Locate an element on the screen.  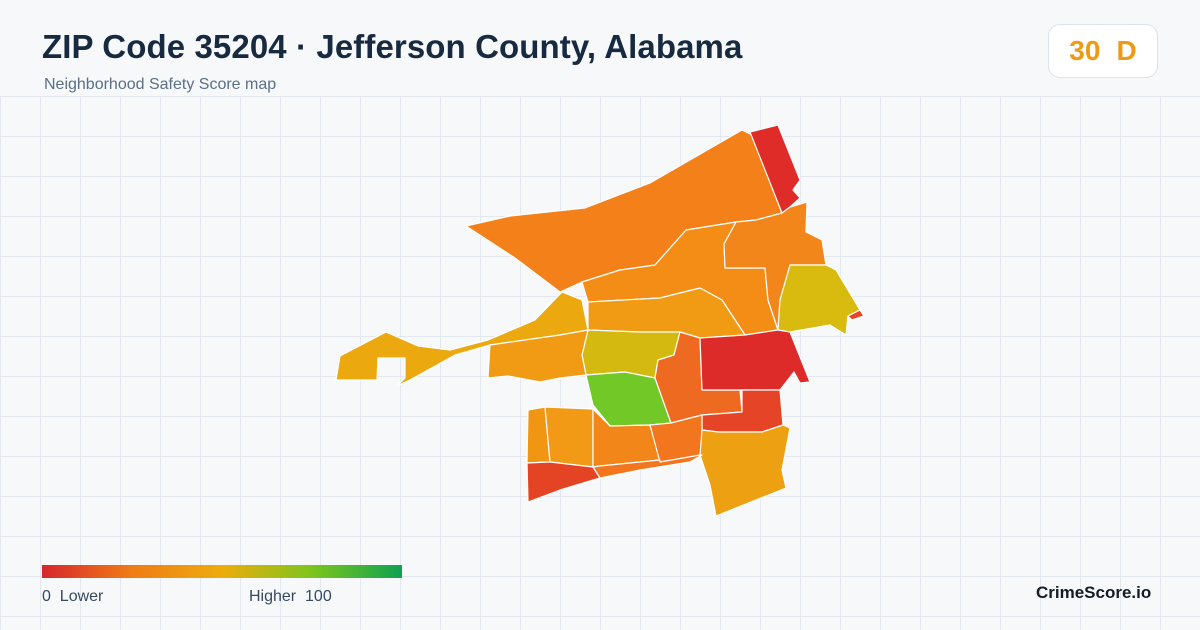
score-value: 30 is located at coordinates (1085, 50).